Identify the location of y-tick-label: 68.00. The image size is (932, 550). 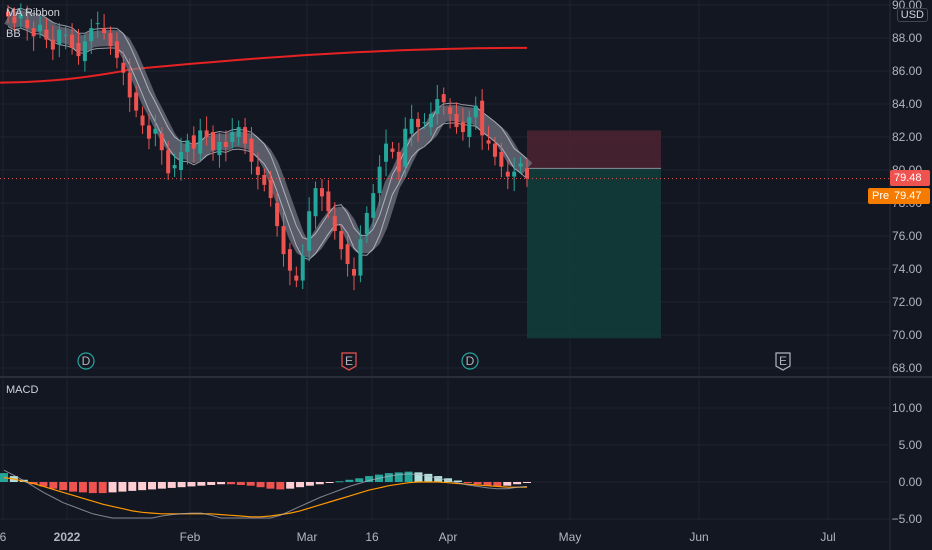
(907, 368).